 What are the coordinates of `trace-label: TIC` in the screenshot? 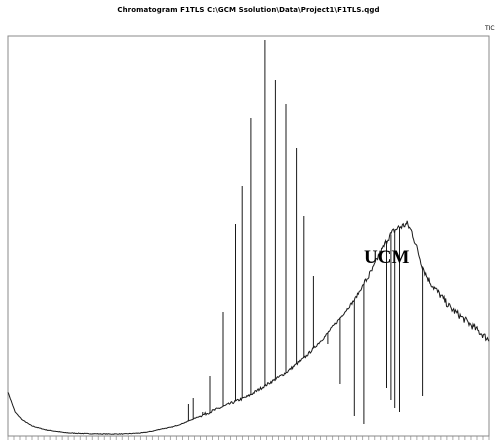 It's located at (490, 28).